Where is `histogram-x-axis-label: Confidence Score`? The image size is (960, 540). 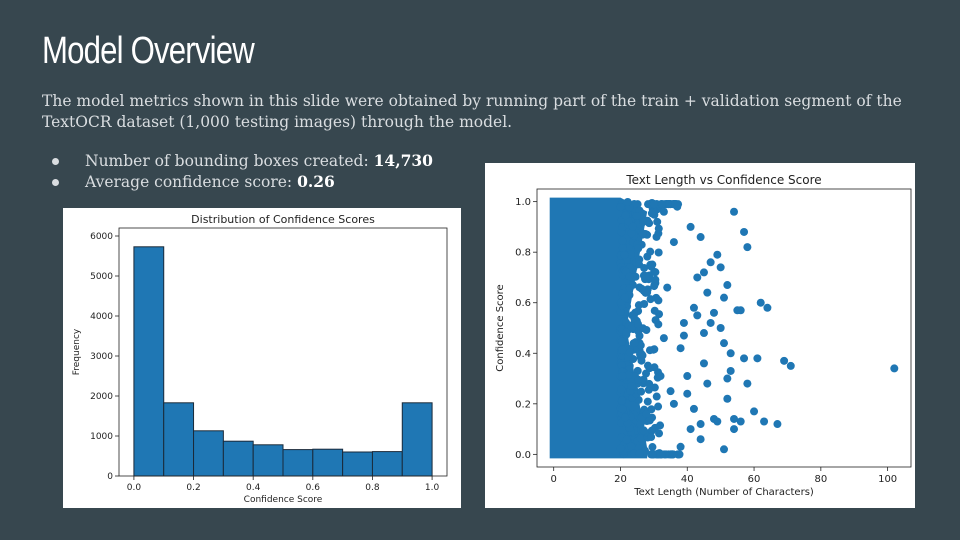 histogram-x-axis-label: Confidence Score is located at coordinates (283, 500).